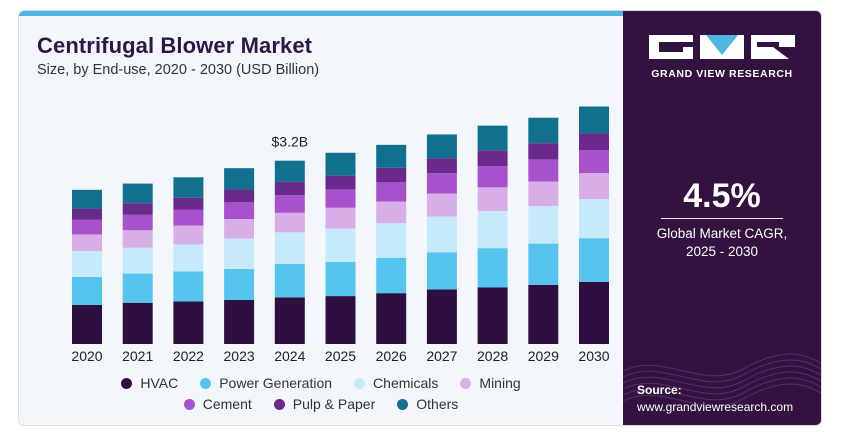 The width and height of the screenshot is (844, 432). What do you see at coordinates (289, 222) in the screenshot?
I see `bar-segment-mining-2024` at bounding box center [289, 222].